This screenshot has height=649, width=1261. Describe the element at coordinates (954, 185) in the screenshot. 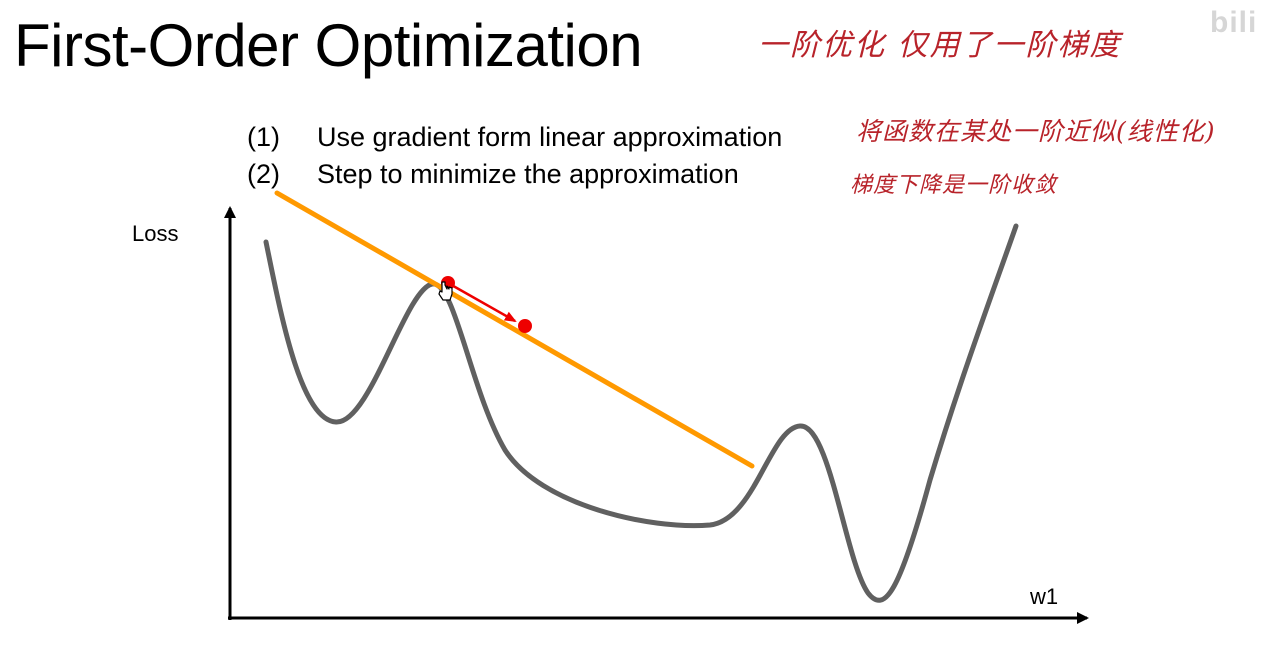

I see `handwritten-step2-note: 梯度下降是一阶收敛` at that location.